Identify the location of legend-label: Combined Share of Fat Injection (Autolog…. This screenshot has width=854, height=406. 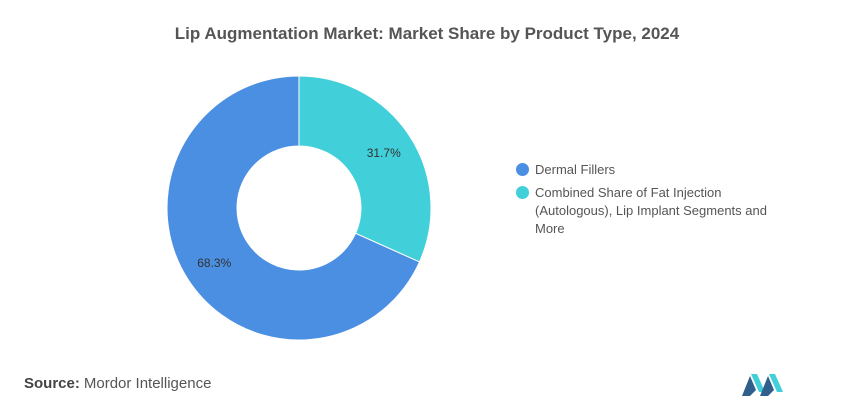
(651, 210).